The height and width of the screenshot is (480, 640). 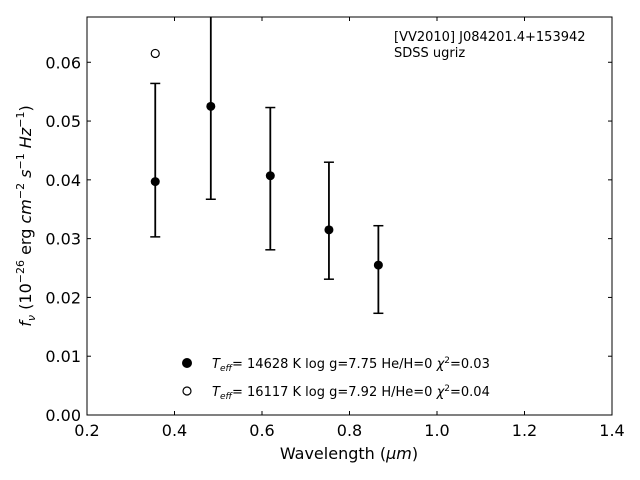 I want to click on x-tick-label: 0.6, so click(x=261, y=430).